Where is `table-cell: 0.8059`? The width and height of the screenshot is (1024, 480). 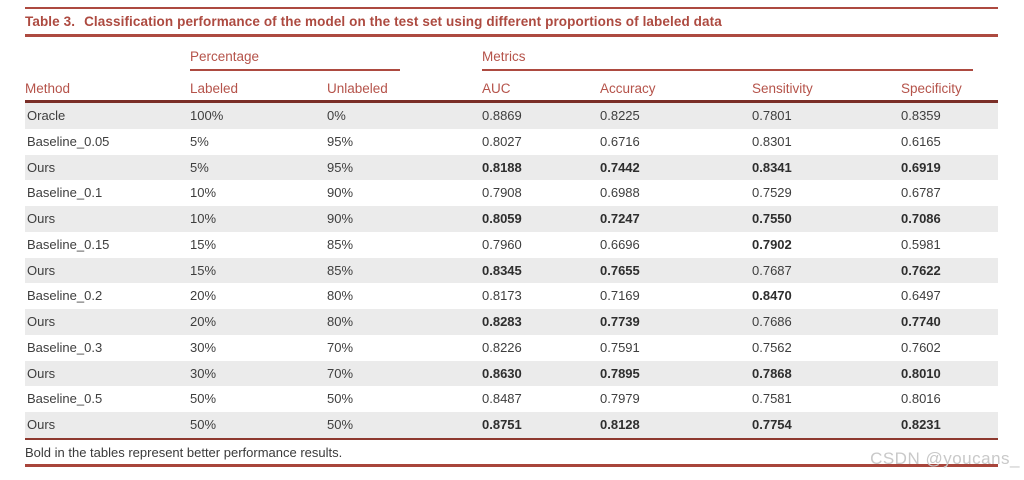
table-cell: 0.8059 is located at coordinates (502, 218).